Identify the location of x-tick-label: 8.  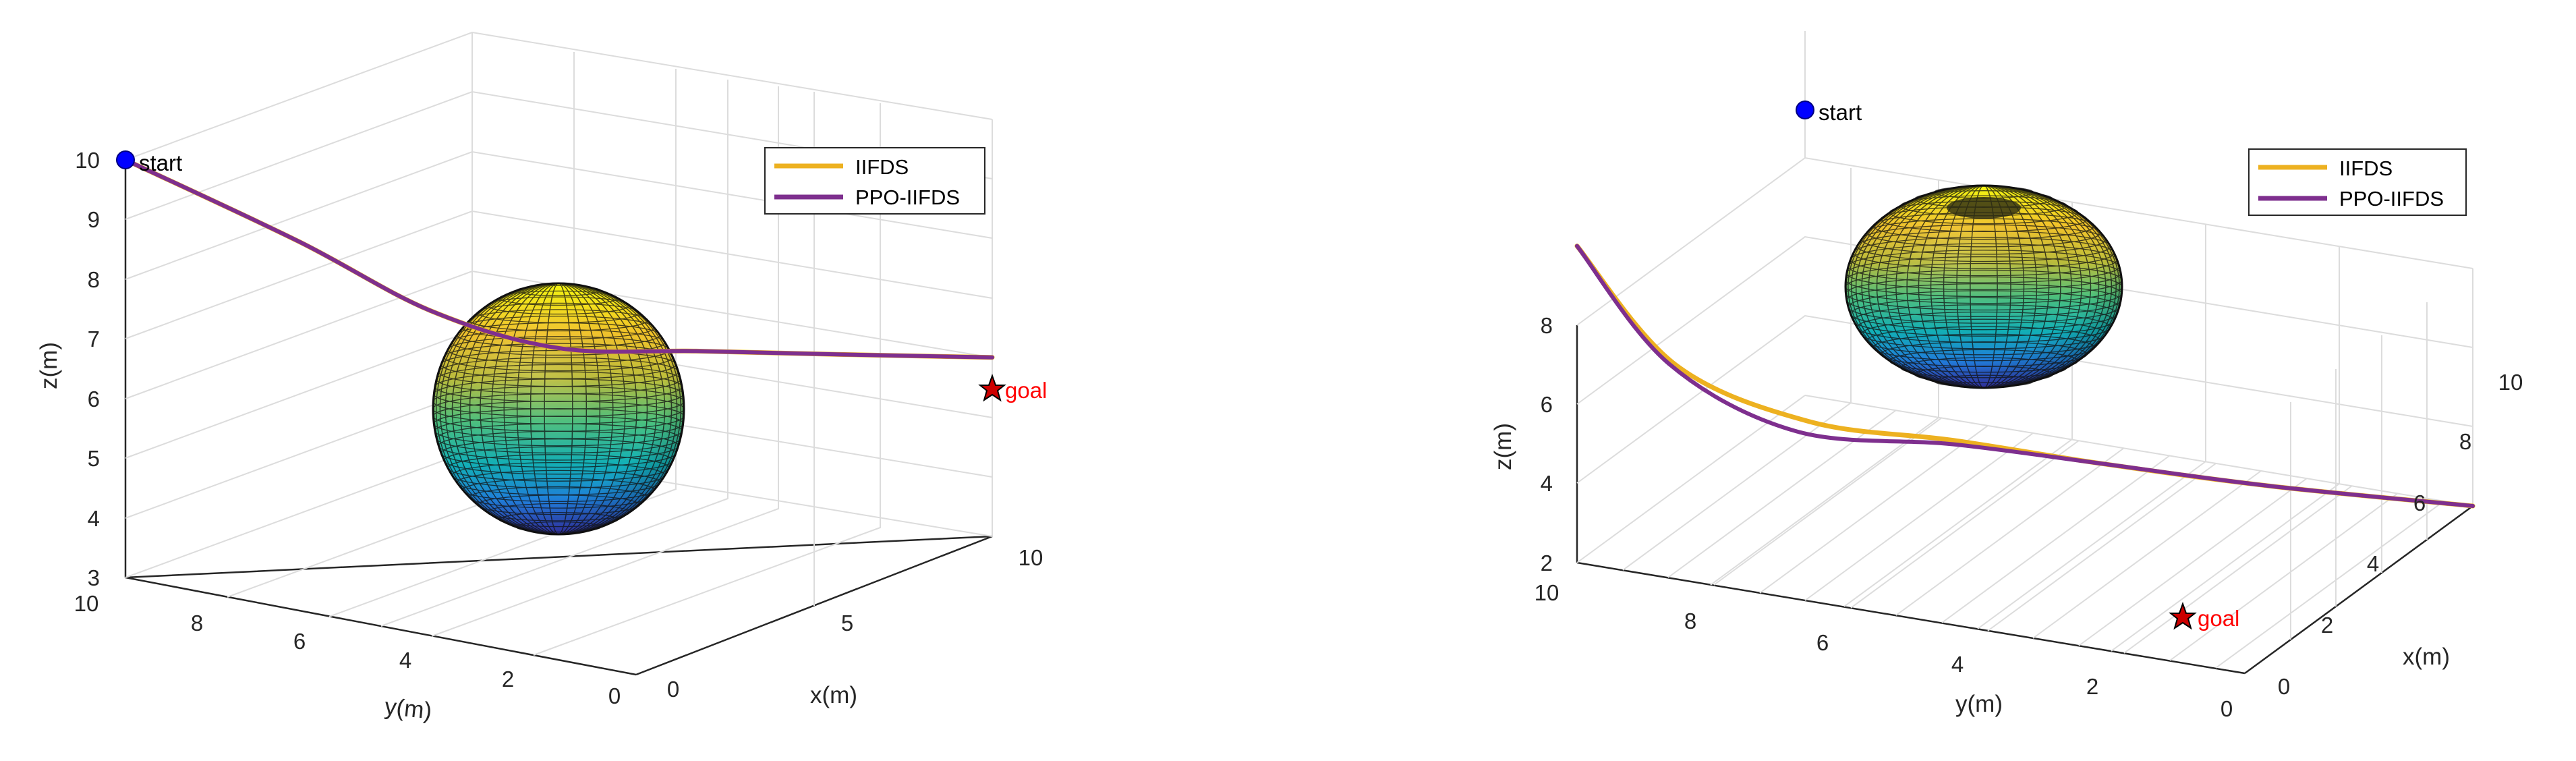
(2465, 441).